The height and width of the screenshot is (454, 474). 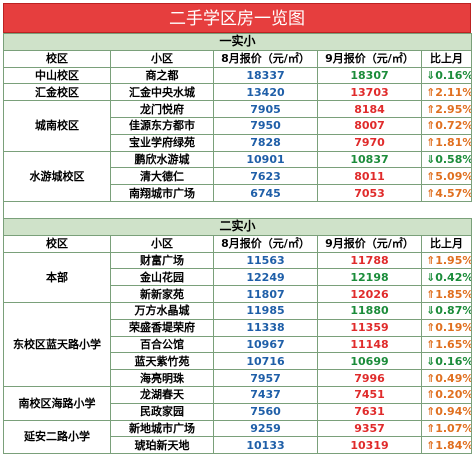 I want to click on gap-cell, so click(x=237, y=210).